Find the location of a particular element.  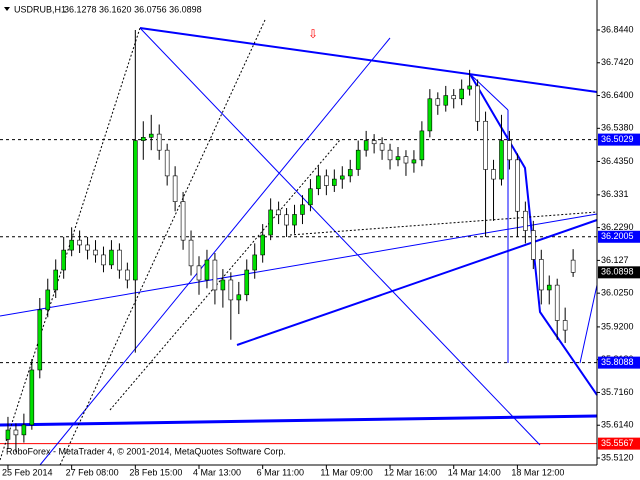

y-tick-label: 35.7160 is located at coordinates (617, 392).